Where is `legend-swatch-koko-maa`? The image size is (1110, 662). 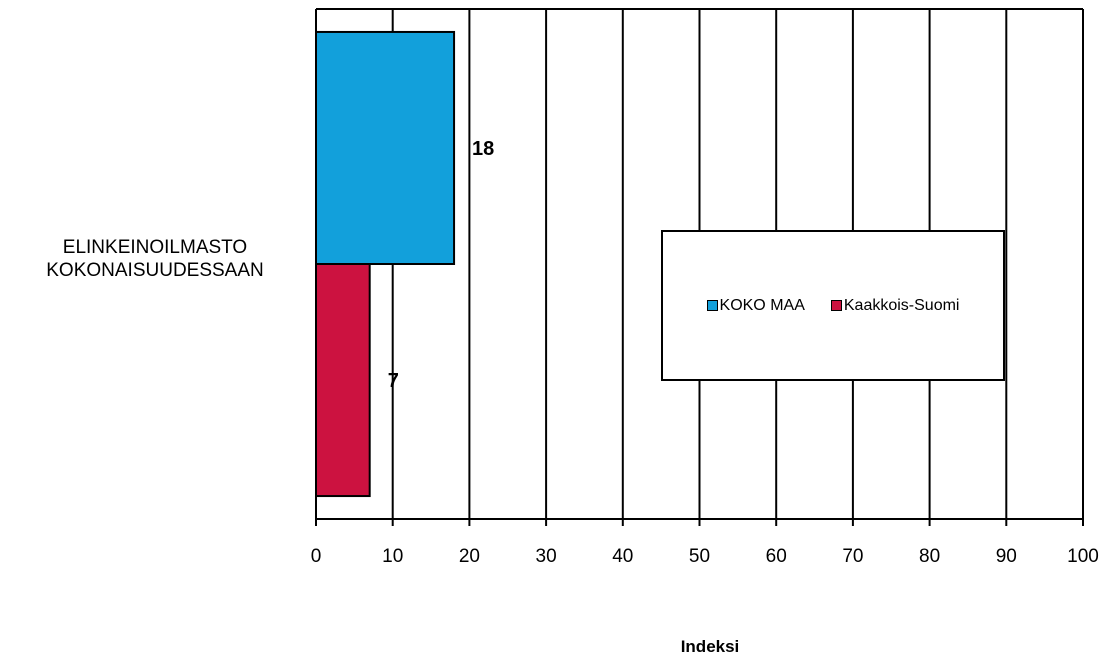
legend-swatch-koko-maa is located at coordinates (712, 305).